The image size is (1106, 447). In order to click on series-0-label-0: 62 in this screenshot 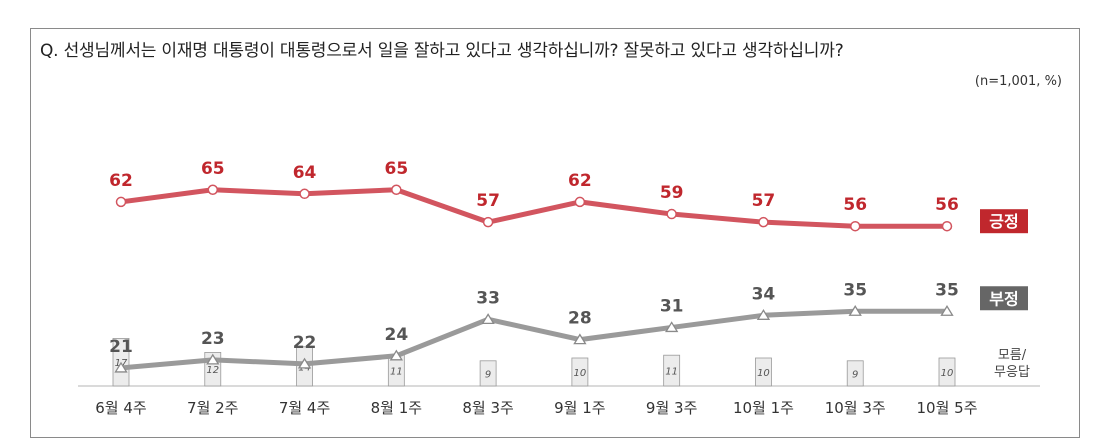, I will do `click(121, 181)`.